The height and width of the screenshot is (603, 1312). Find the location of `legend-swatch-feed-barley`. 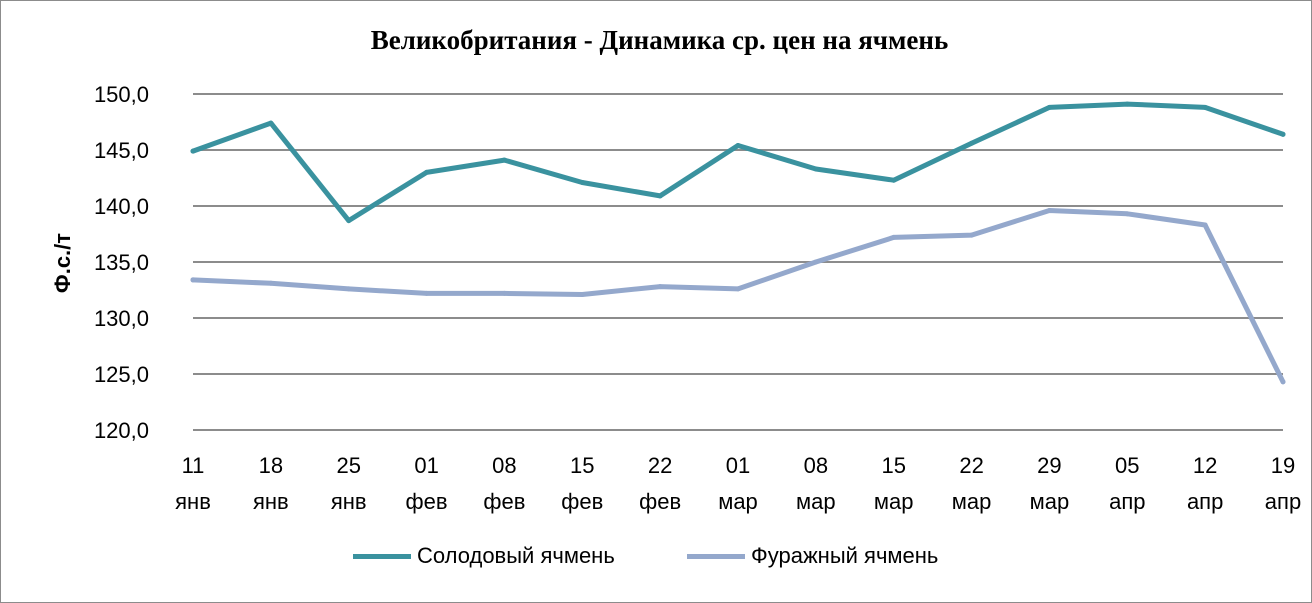

legend-swatch-feed-barley is located at coordinates (716, 556).